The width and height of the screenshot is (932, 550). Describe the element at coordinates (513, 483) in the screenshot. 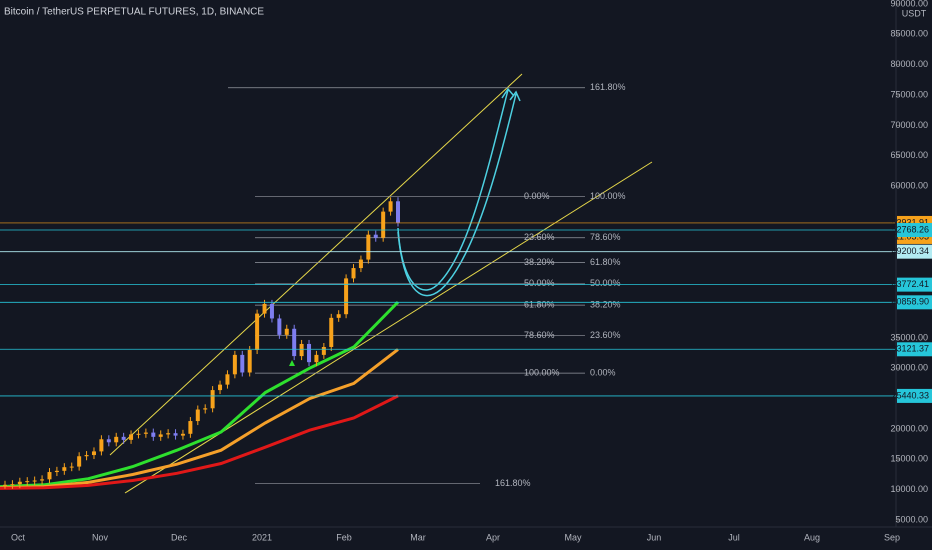

I see `fib-label: 161.80%` at that location.